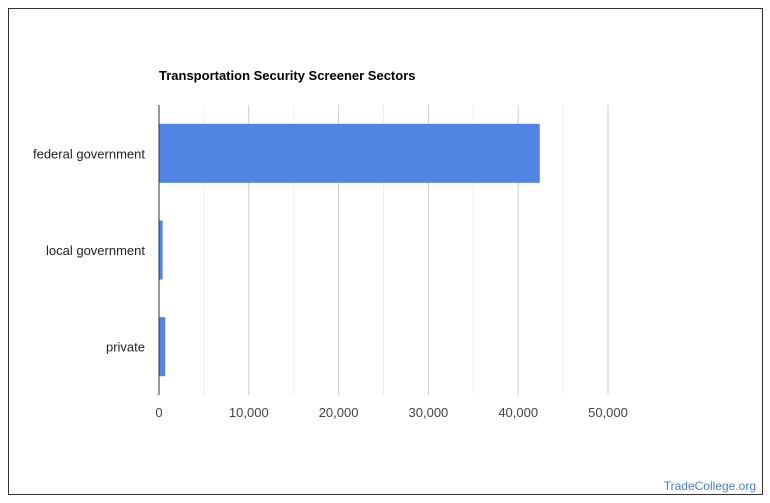  What do you see at coordinates (249, 412) in the screenshot?
I see `x-tick-label: 10,000` at bounding box center [249, 412].